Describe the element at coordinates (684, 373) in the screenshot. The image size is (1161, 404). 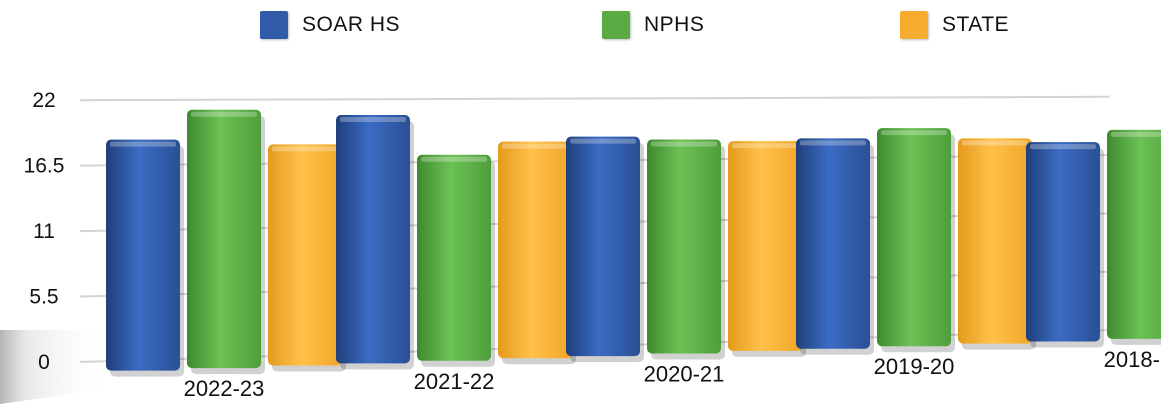
I see `x-tick-label-2: 2020-21` at that location.